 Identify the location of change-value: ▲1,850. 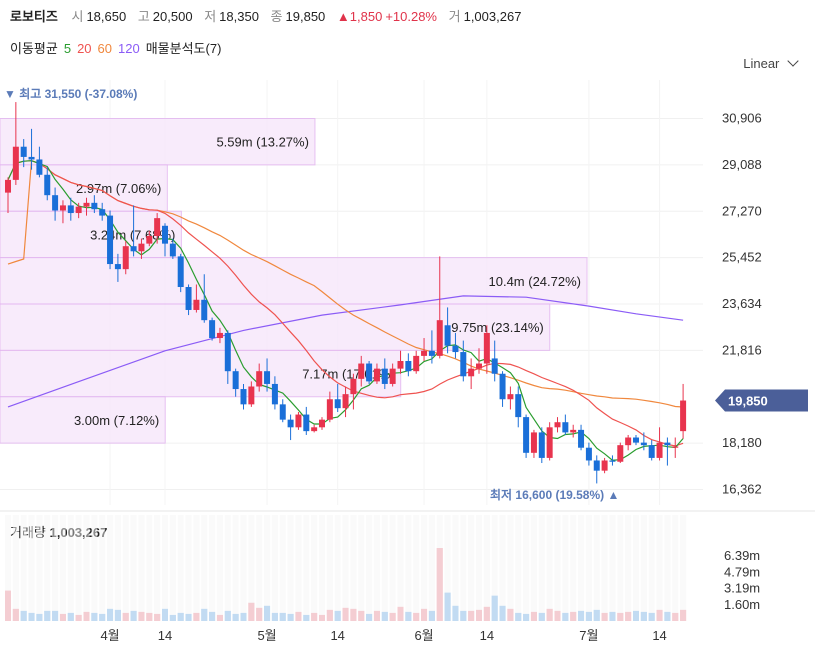
(359, 16).